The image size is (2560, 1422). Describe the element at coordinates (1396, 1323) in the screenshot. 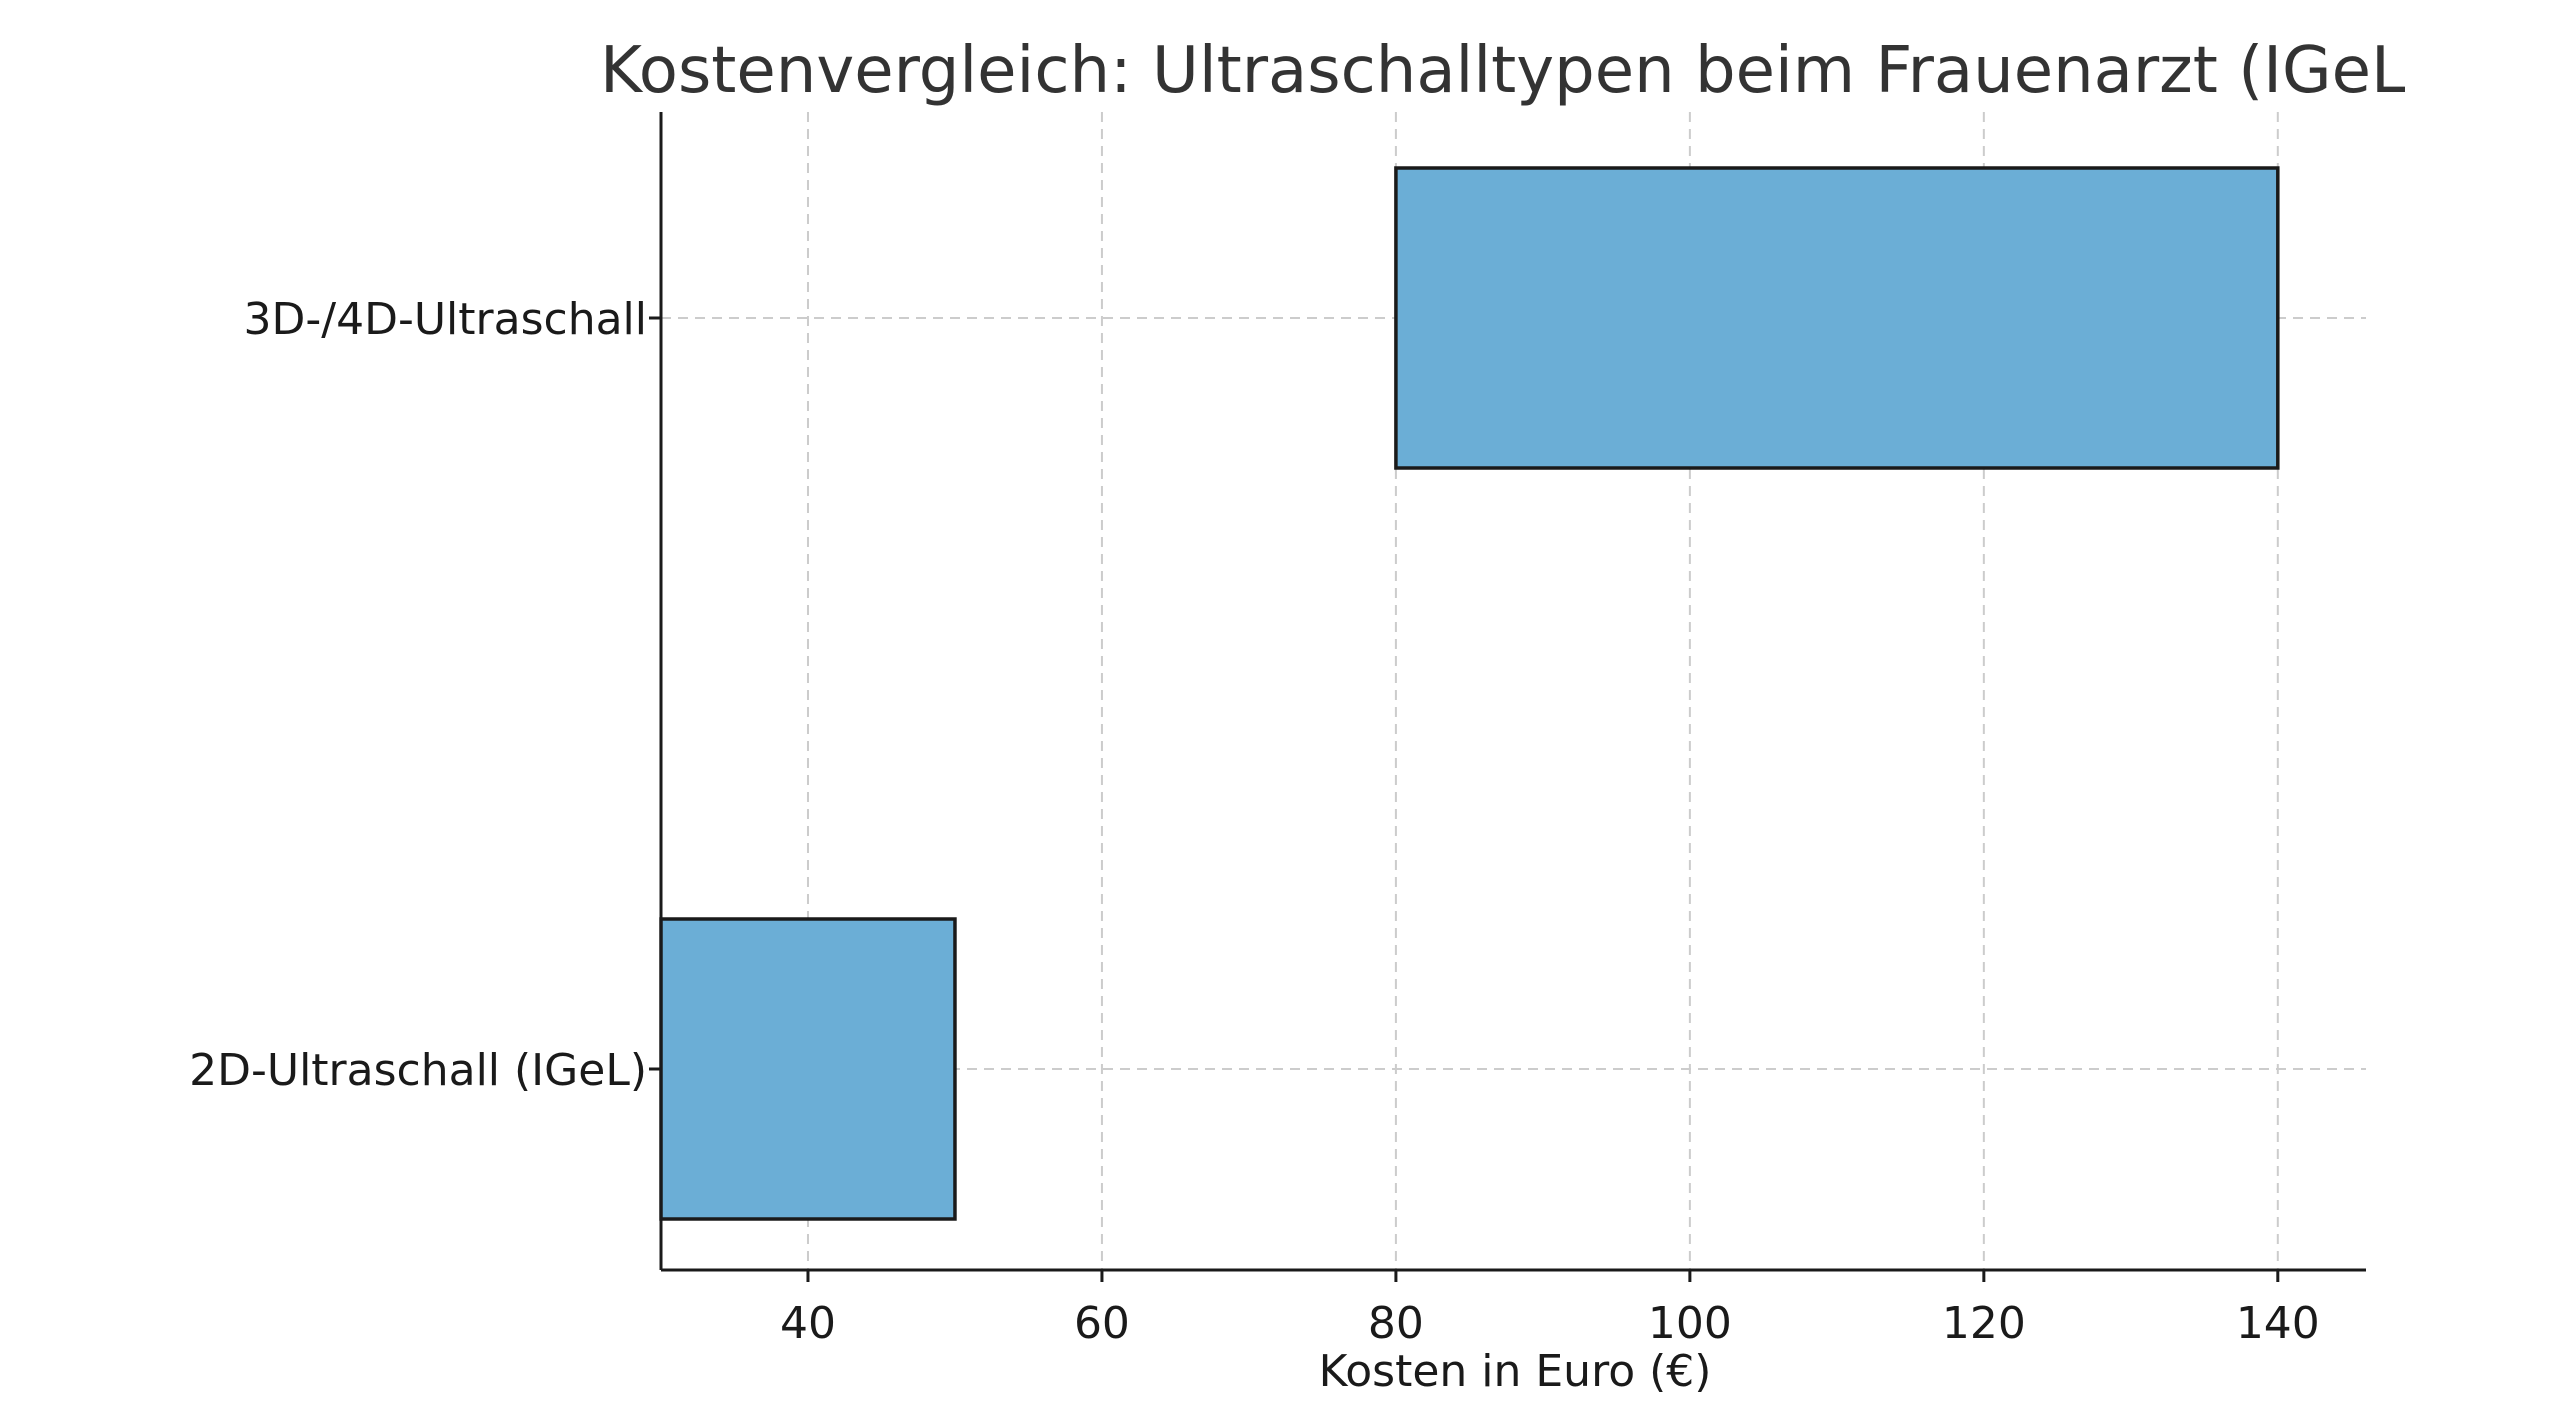

I see `x-tick-label-80: 80` at that location.